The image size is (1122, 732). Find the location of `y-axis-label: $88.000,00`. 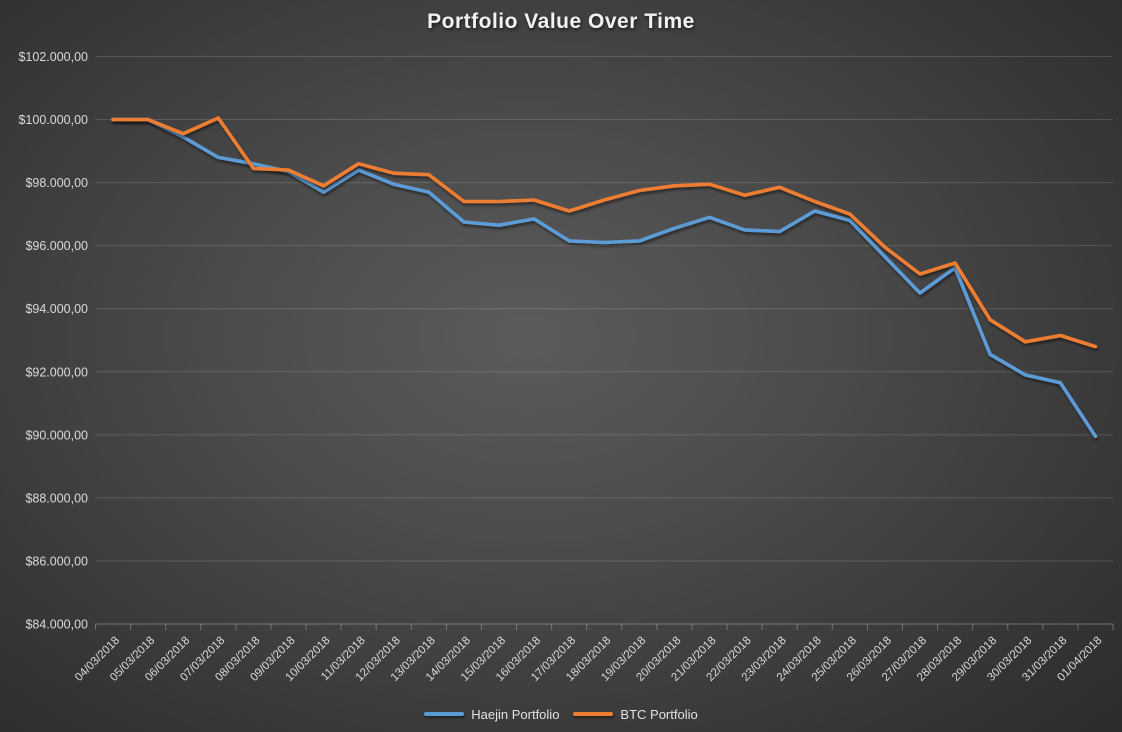

y-axis-label: $88.000,00 is located at coordinates (56, 498).